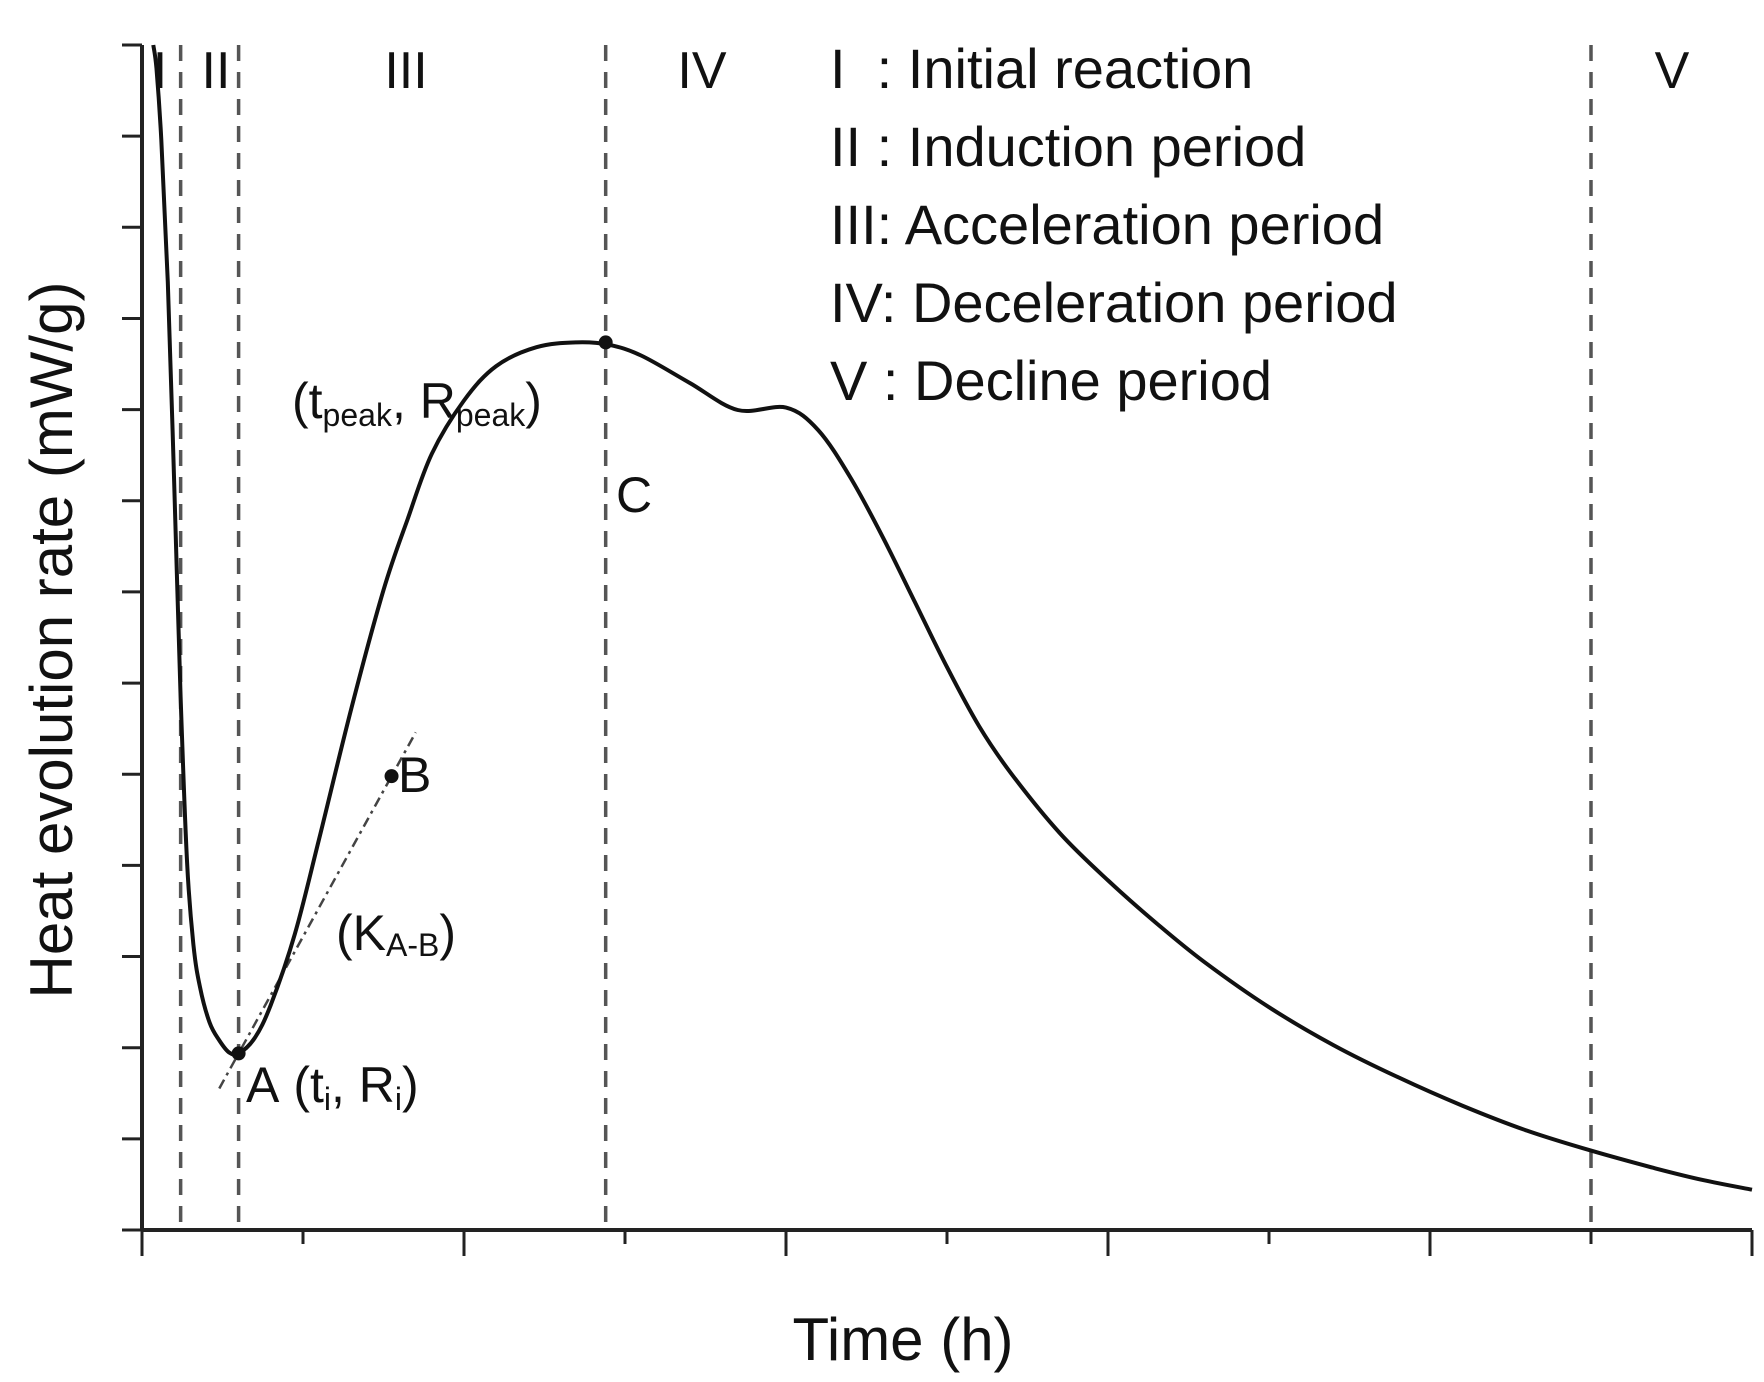  Describe the element at coordinates (1107, 224) in the screenshot. I see `legend-item-acceleration: III: Acceleration period` at that location.